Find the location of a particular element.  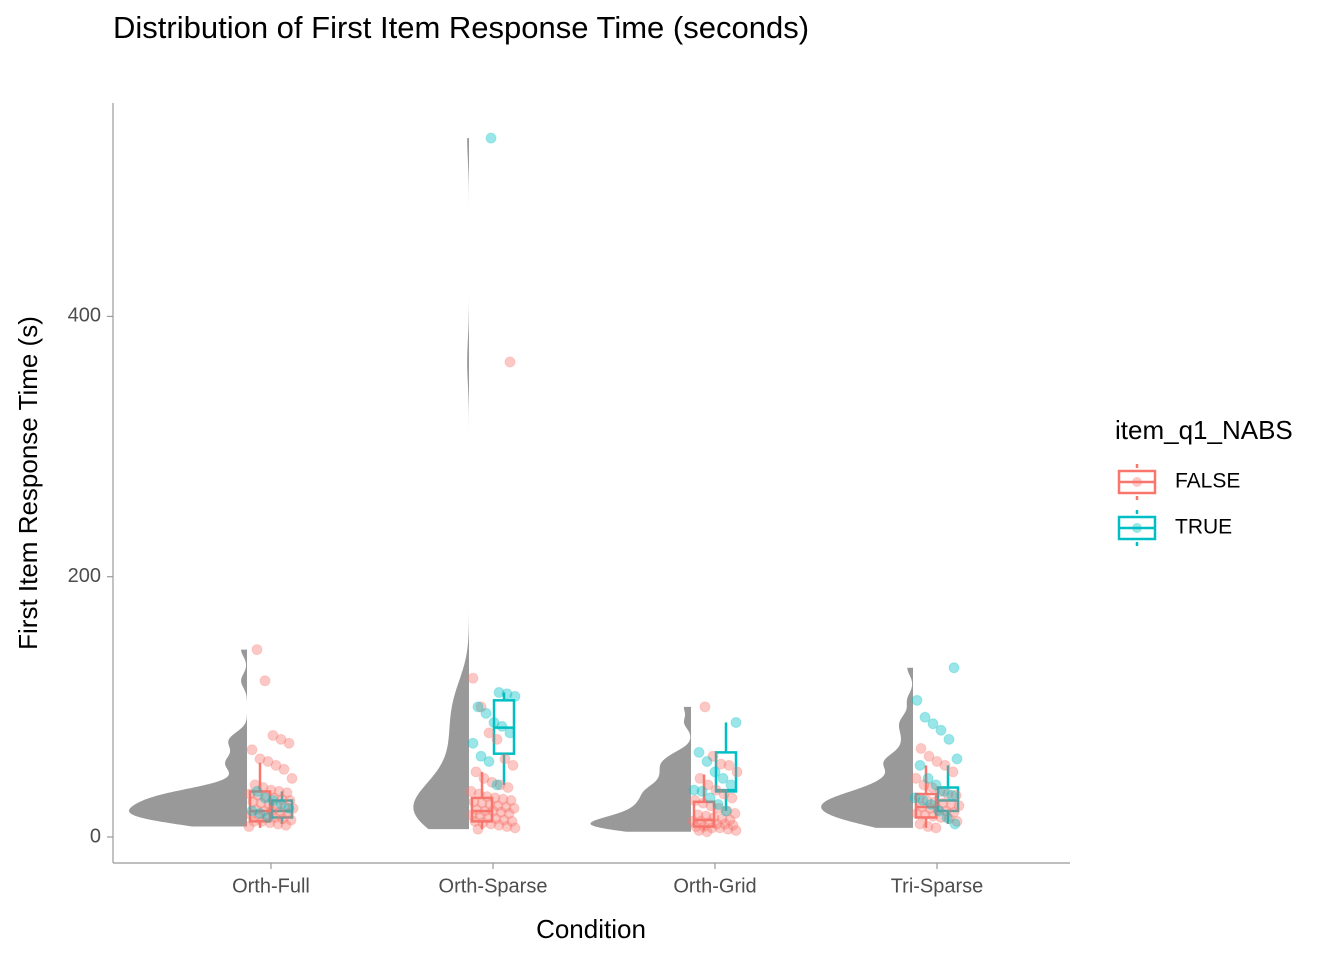

y-axis-title: First Item Response Time (s) is located at coordinates (28, 483).